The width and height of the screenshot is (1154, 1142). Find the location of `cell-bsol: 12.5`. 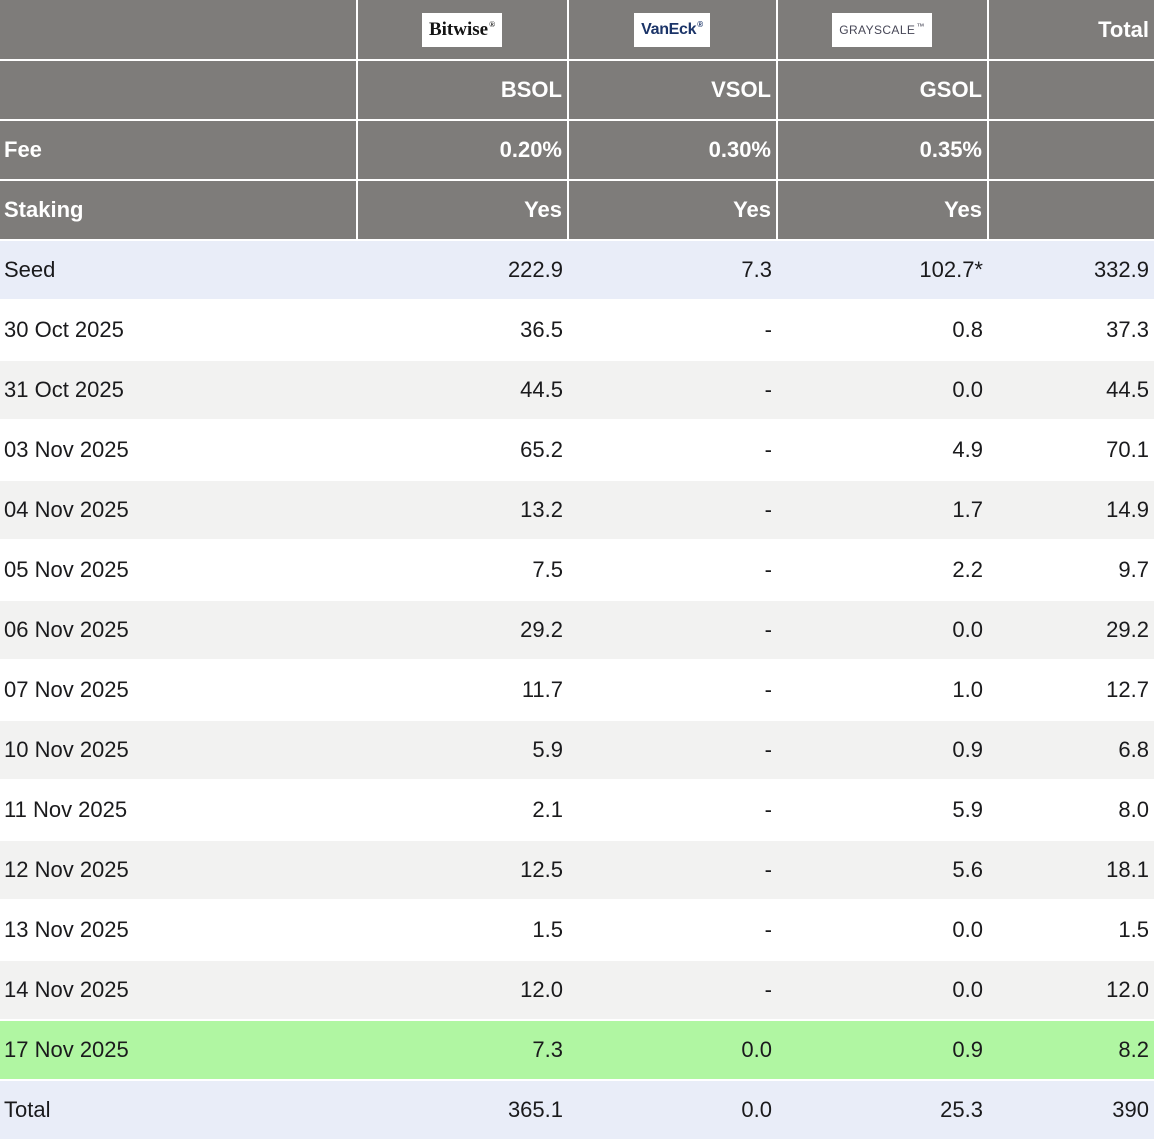

cell-bsol: 12.5 is located at coordinates (462, 870).